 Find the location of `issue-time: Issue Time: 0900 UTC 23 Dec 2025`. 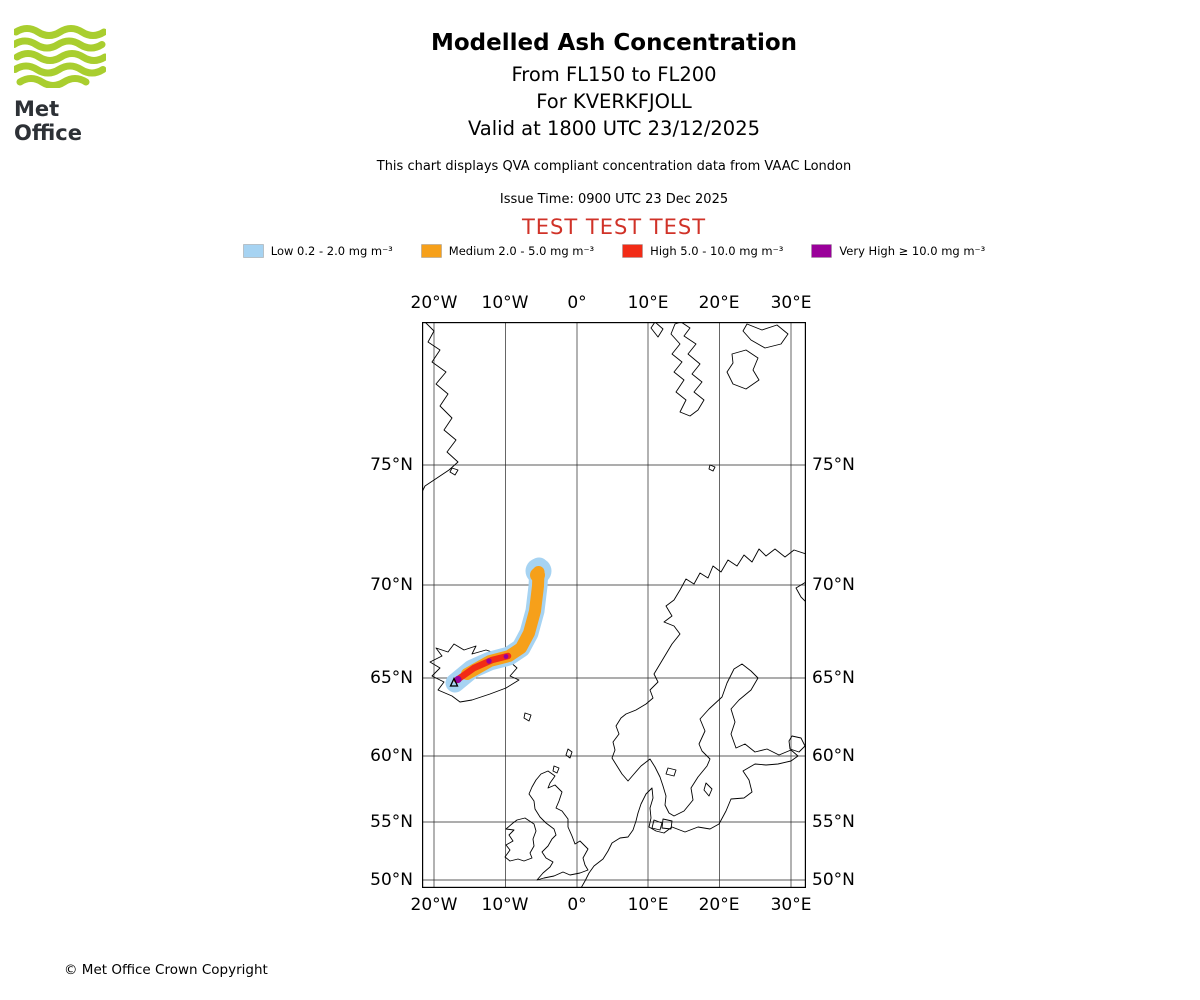

issue-time: Issue Time: 0900 UTC 23 Dec 2025 is located at coordinates (614, 199).